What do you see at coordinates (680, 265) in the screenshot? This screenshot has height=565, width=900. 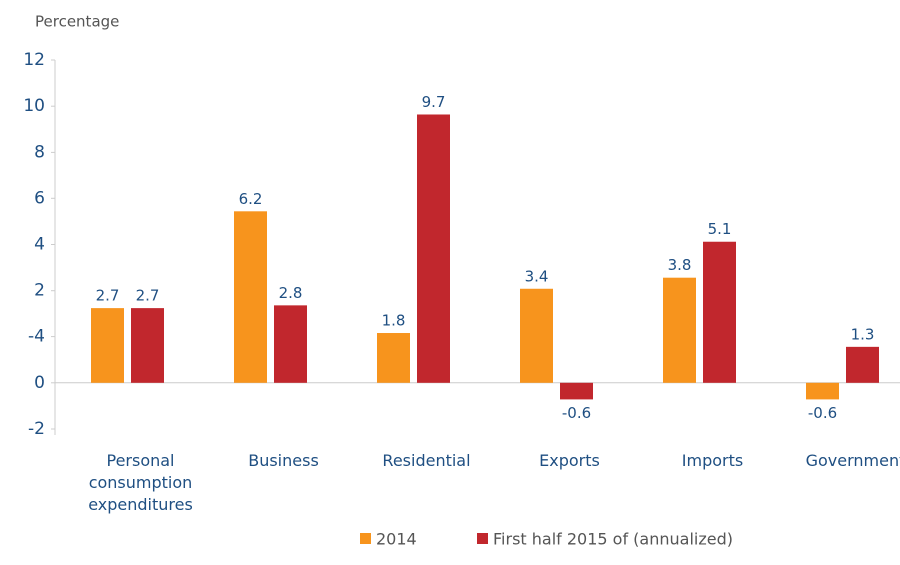 I see `value-label: 3.8` at bounding box center [680, 265].